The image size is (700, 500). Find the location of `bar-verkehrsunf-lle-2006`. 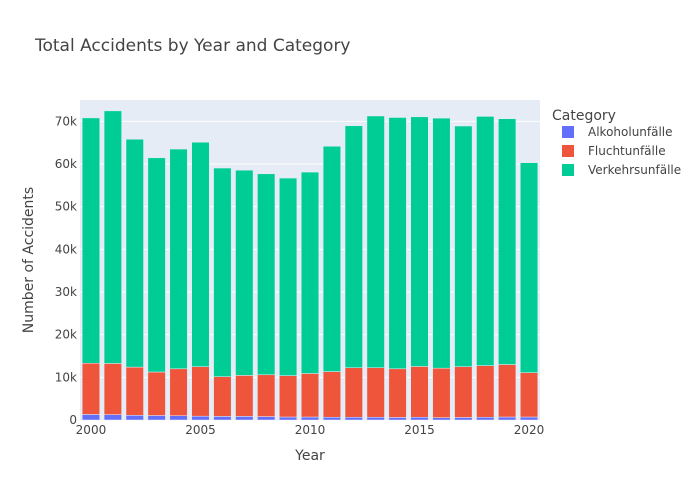

bar-verkehrsunf-lle-2006 is located at coordinates (222, 272).